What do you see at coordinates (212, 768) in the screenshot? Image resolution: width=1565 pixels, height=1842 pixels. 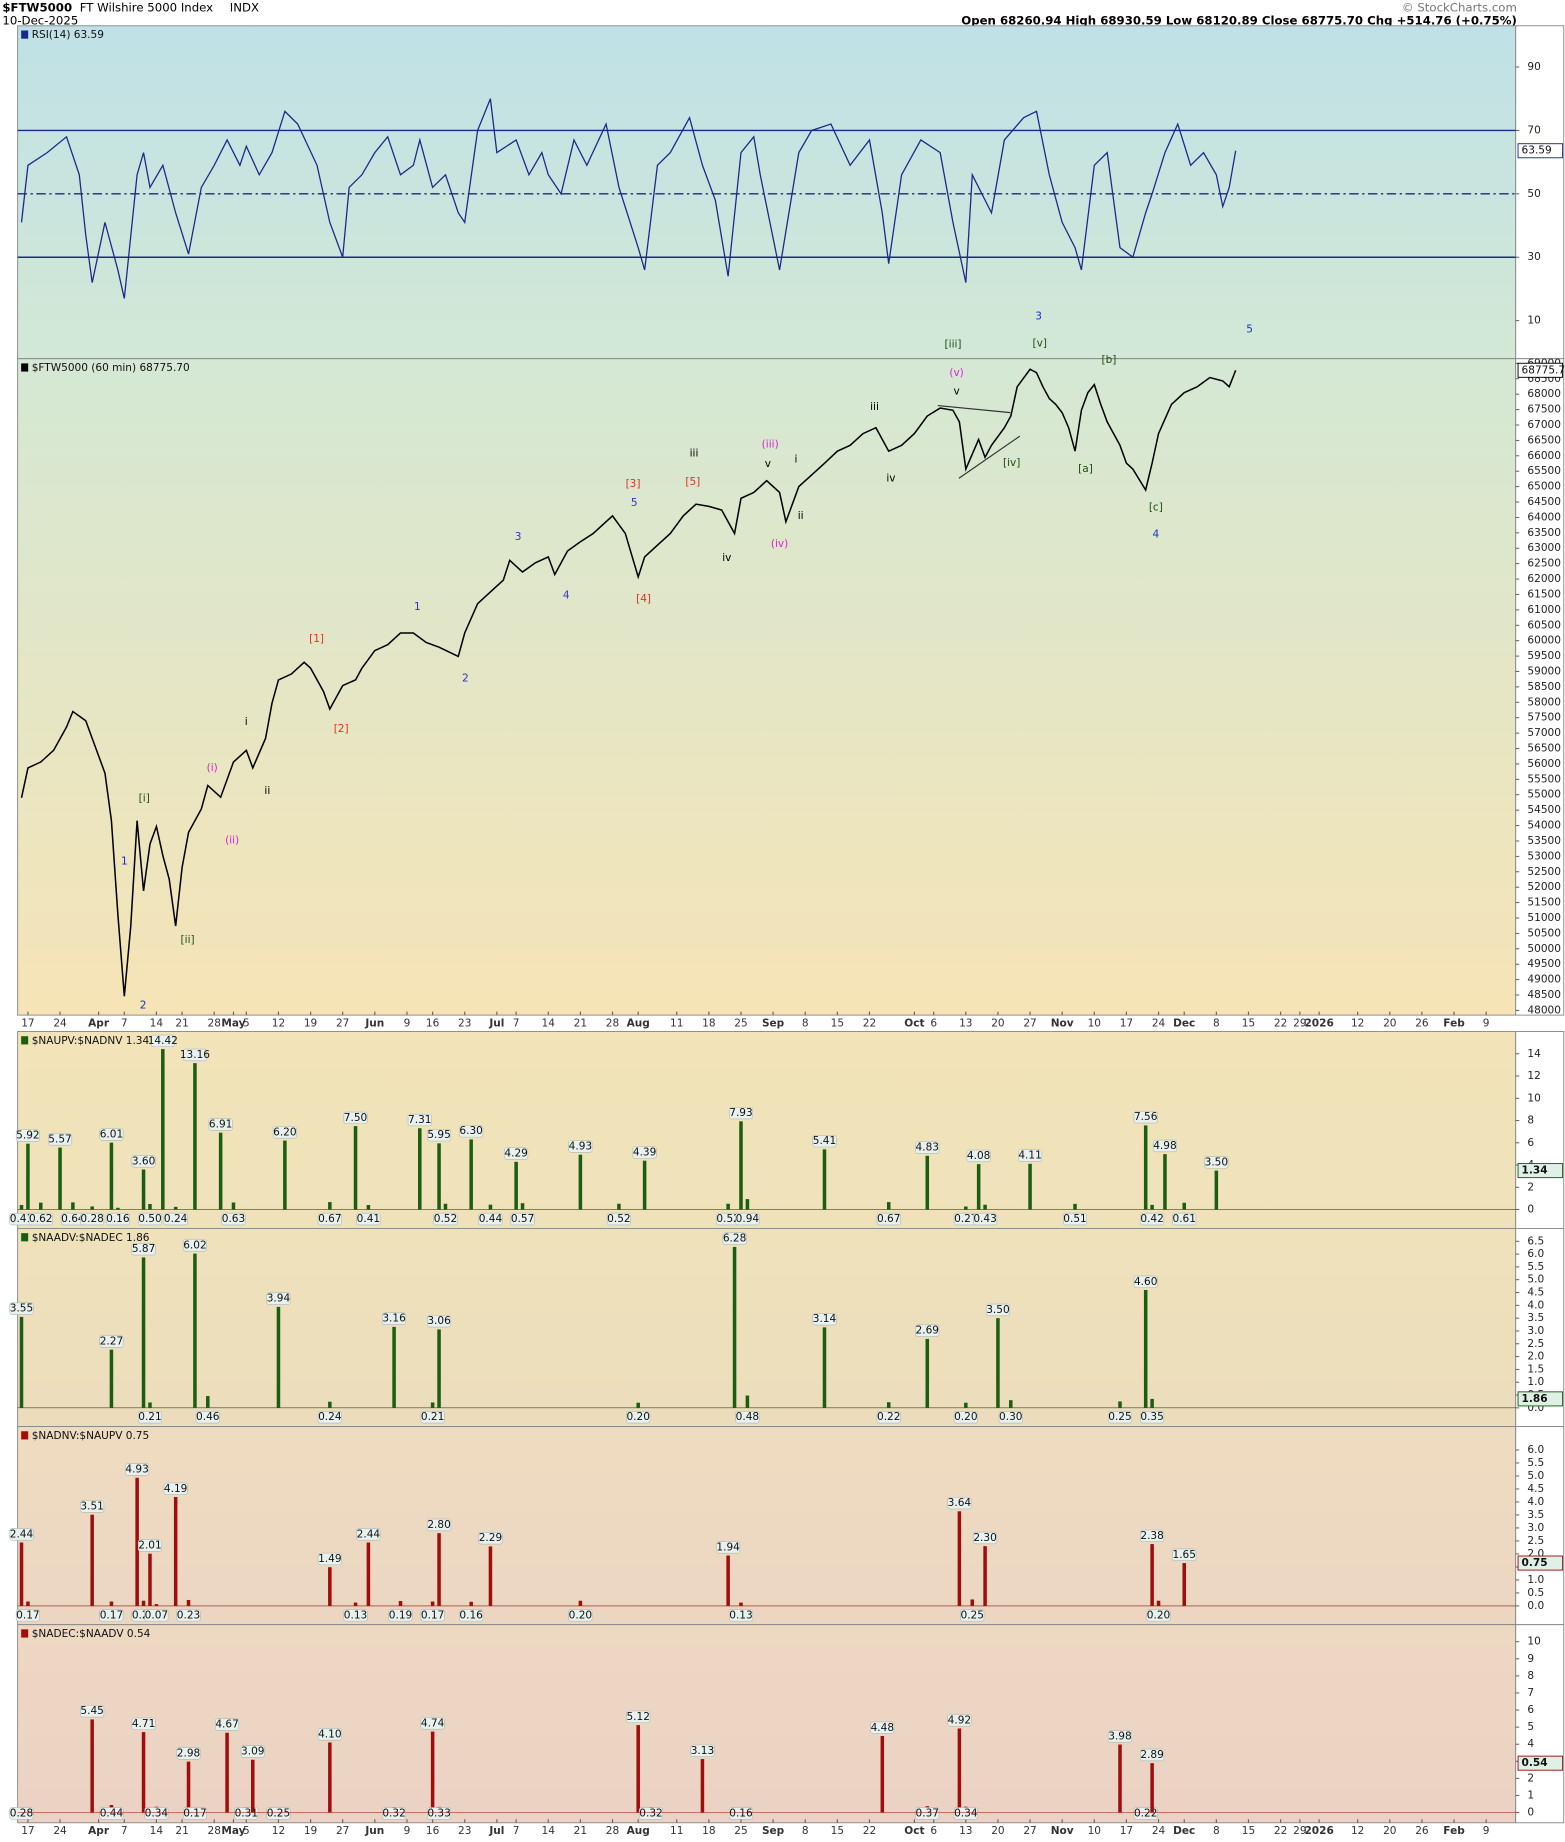 I see `wave-label: (i)` at bounding box center [212, 768].